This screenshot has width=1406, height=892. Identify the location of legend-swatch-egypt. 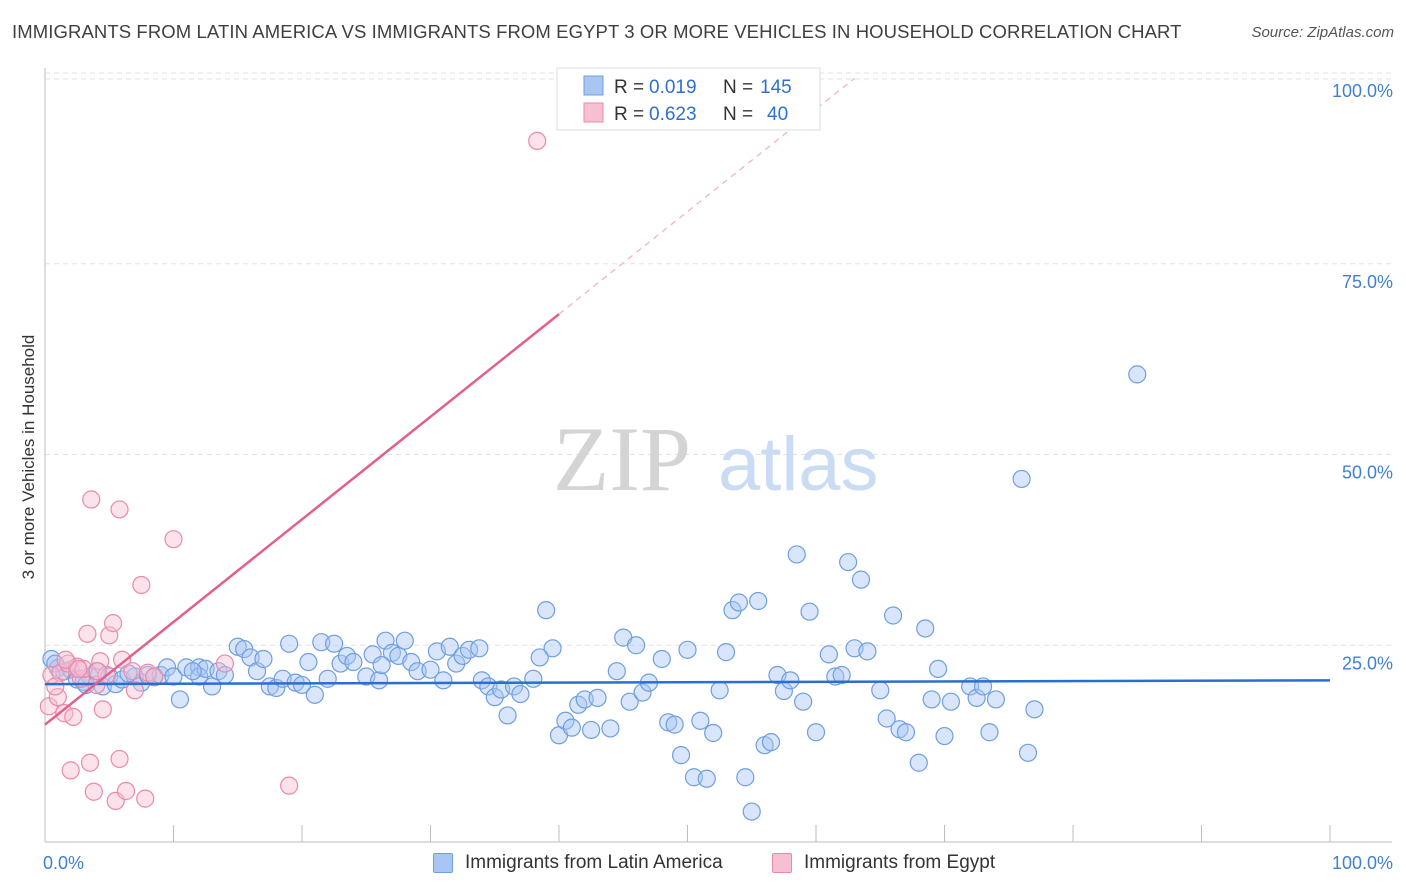
(782, 863).